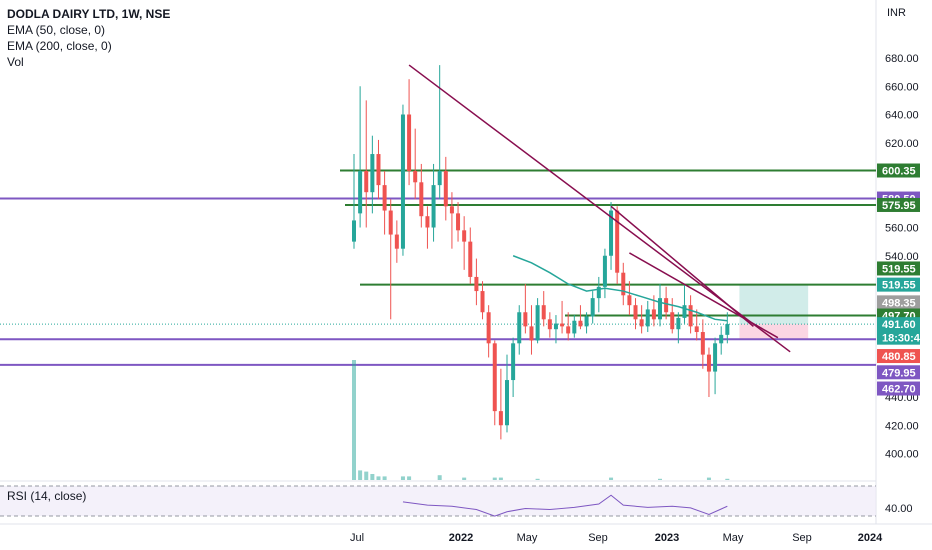  I want to click on y-tick-label: 540.00, so click(902, 257).